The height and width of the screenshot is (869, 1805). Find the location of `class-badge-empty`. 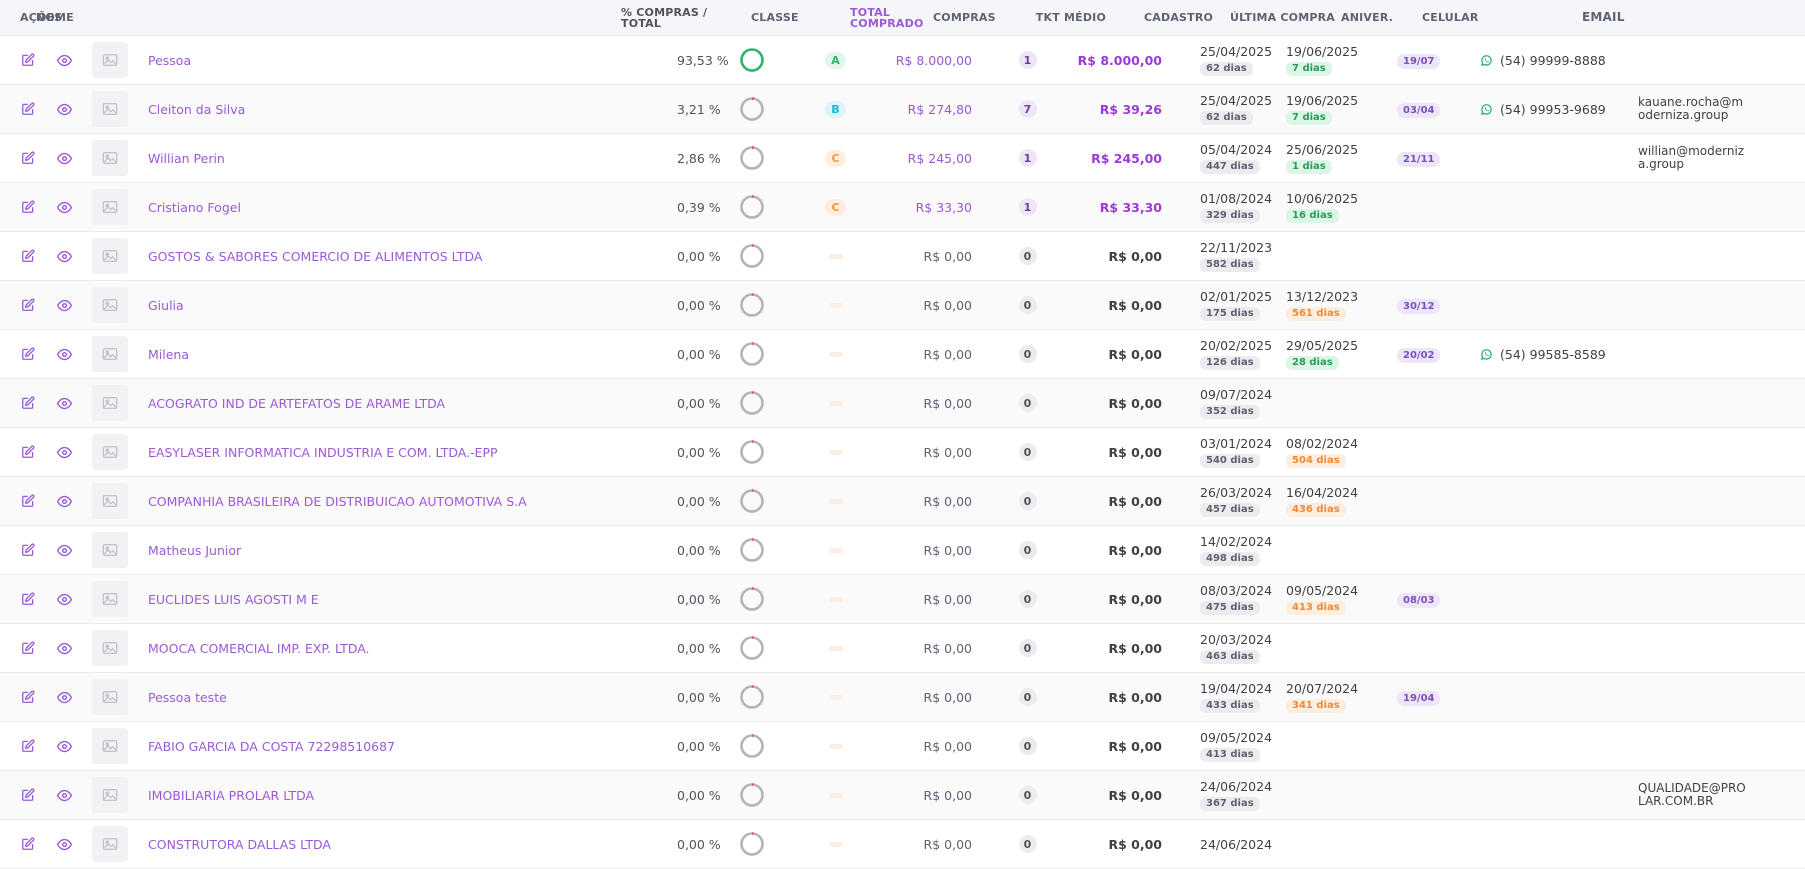

class-badge-empty is located at coordinates (836, 452).